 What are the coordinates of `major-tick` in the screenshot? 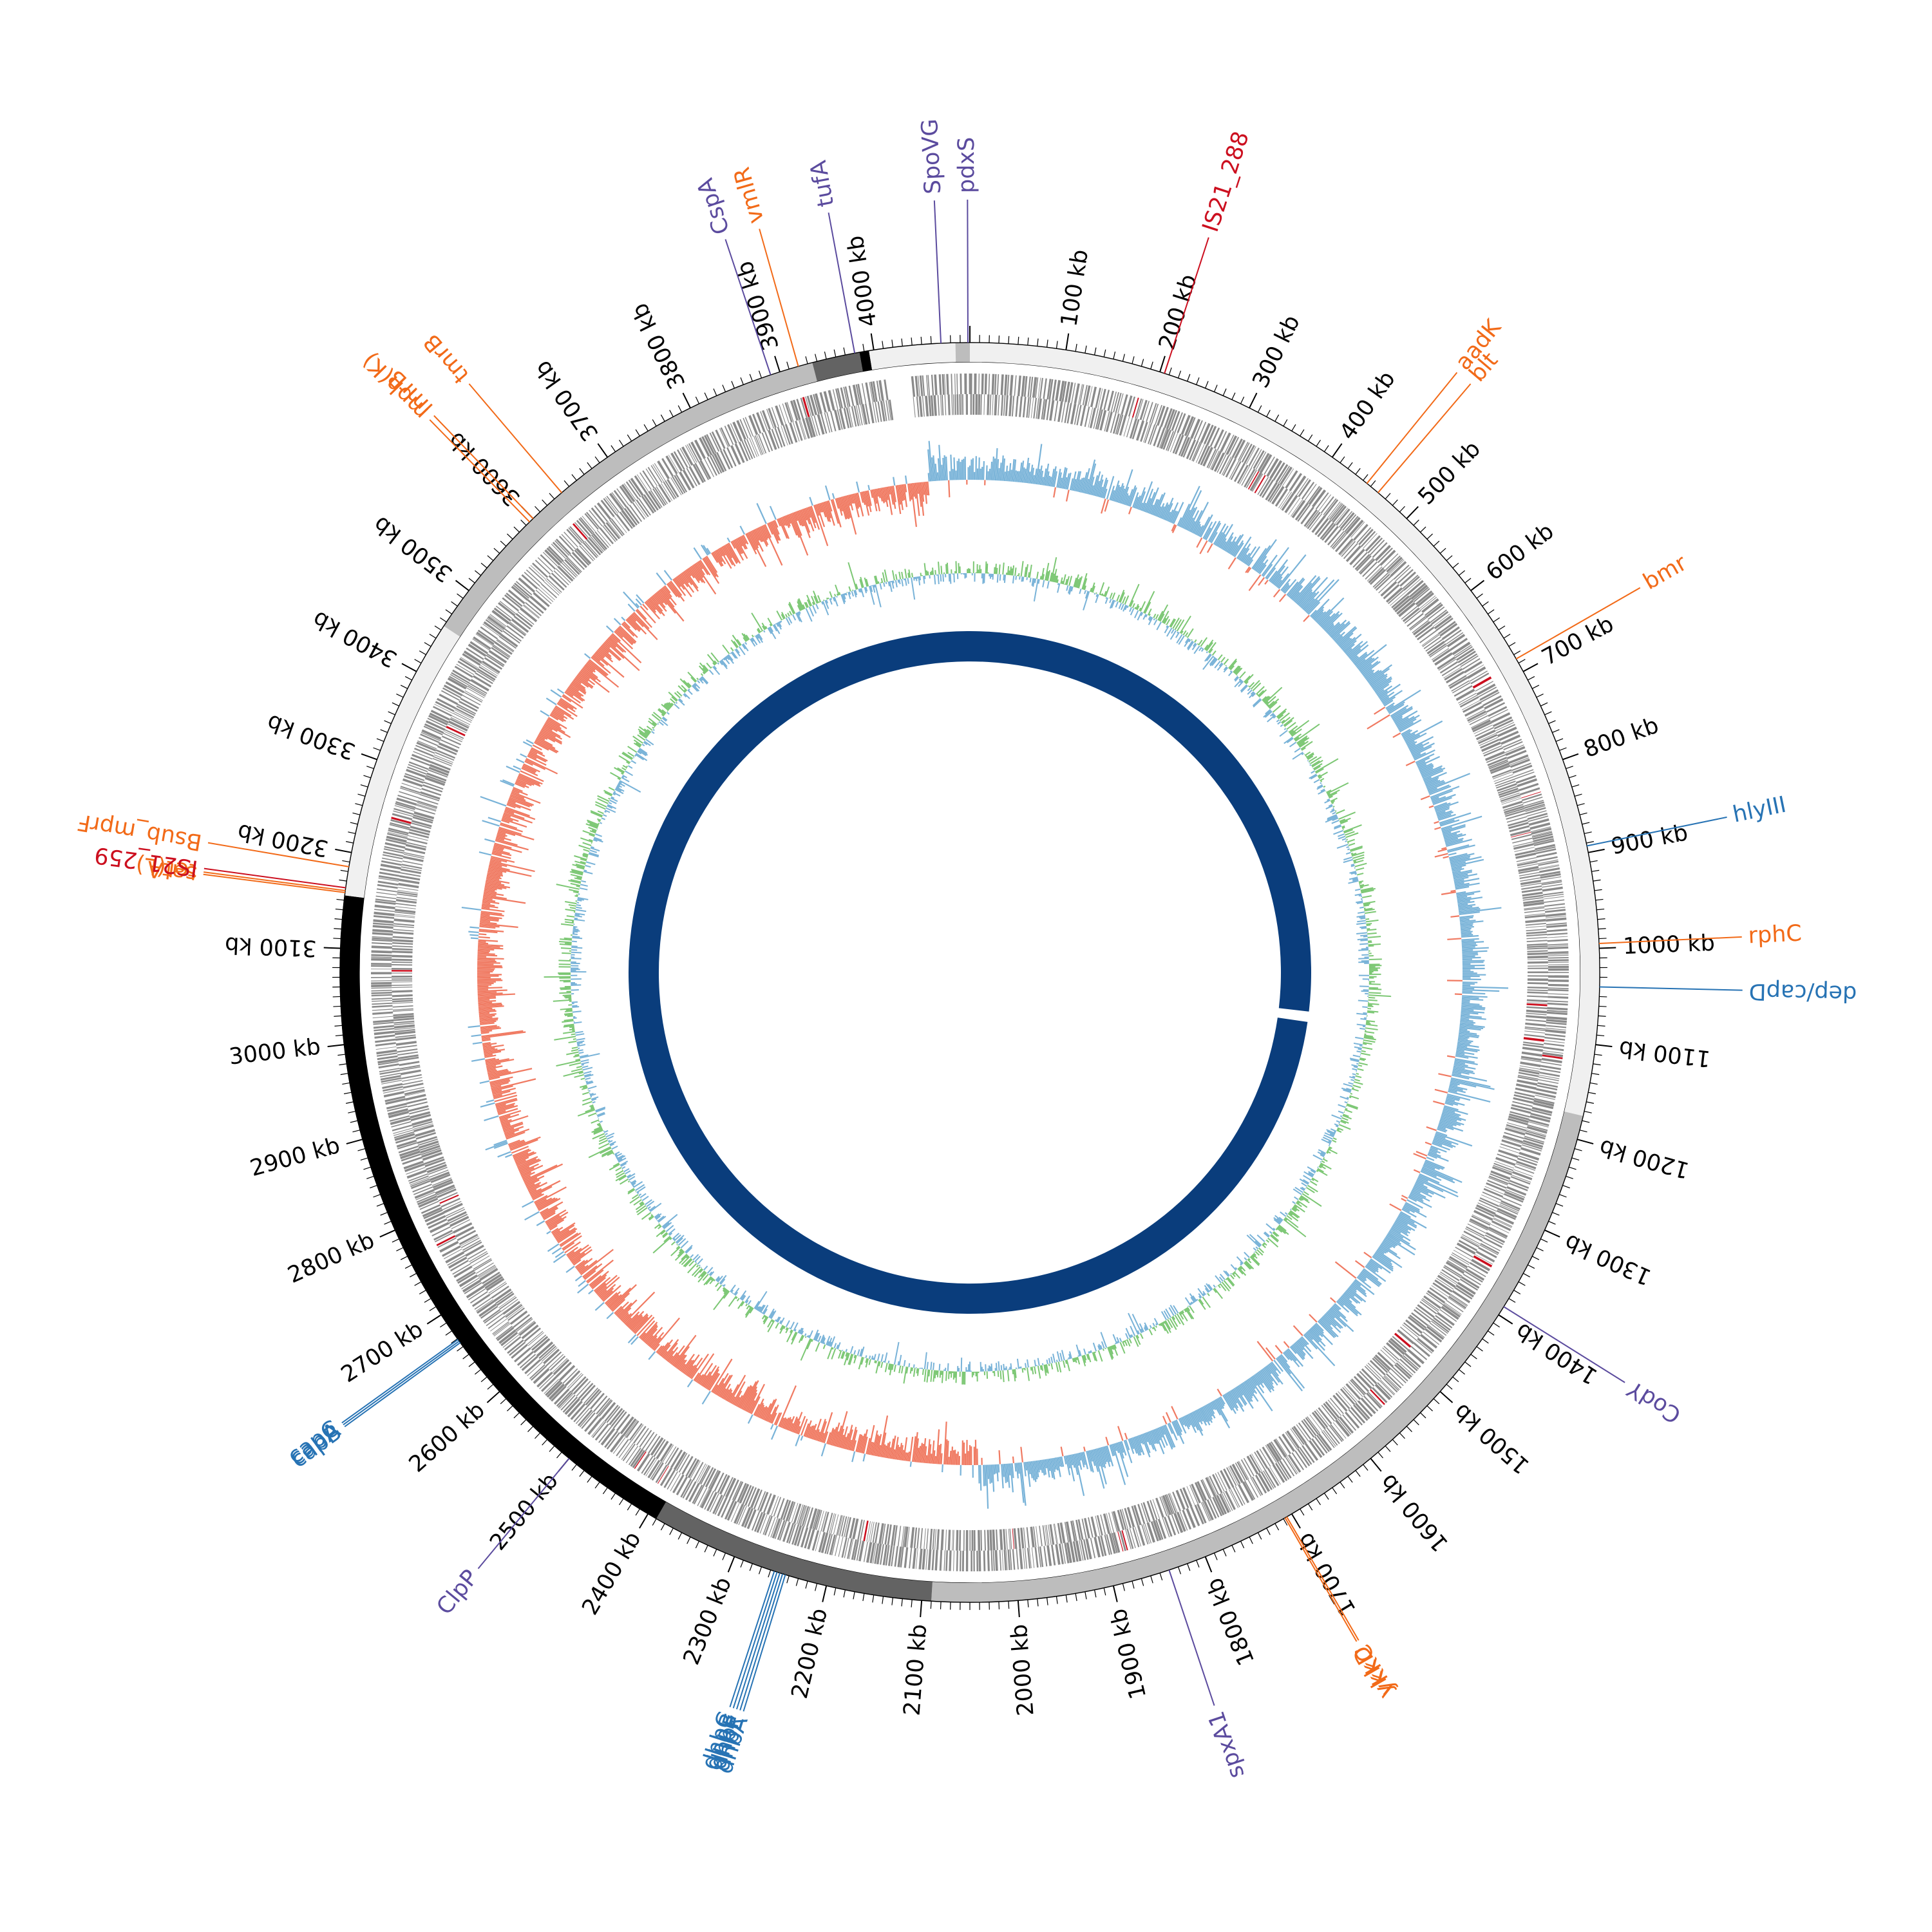 It's located at (493, 1397).